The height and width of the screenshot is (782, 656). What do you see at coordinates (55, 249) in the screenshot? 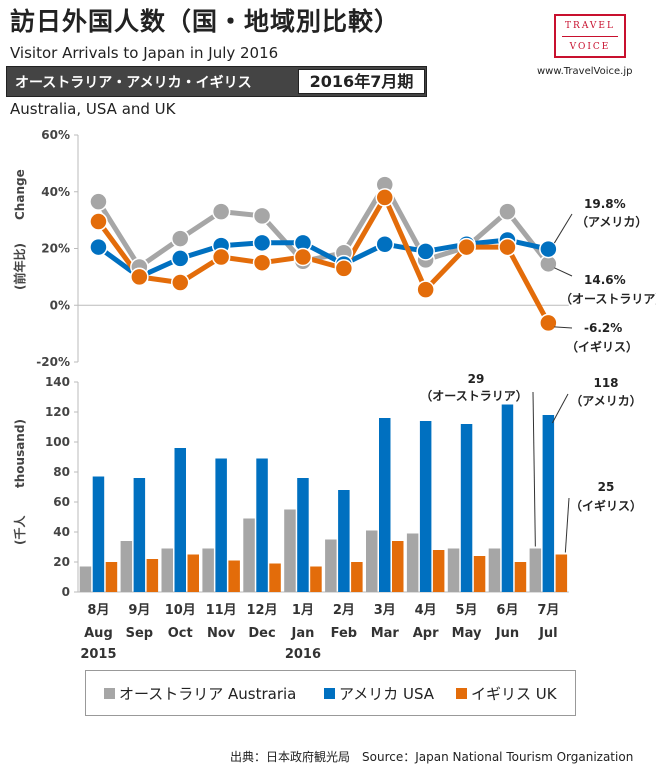
I see `line-chart-tick-label: 20%` at bounding box center [55, 249].